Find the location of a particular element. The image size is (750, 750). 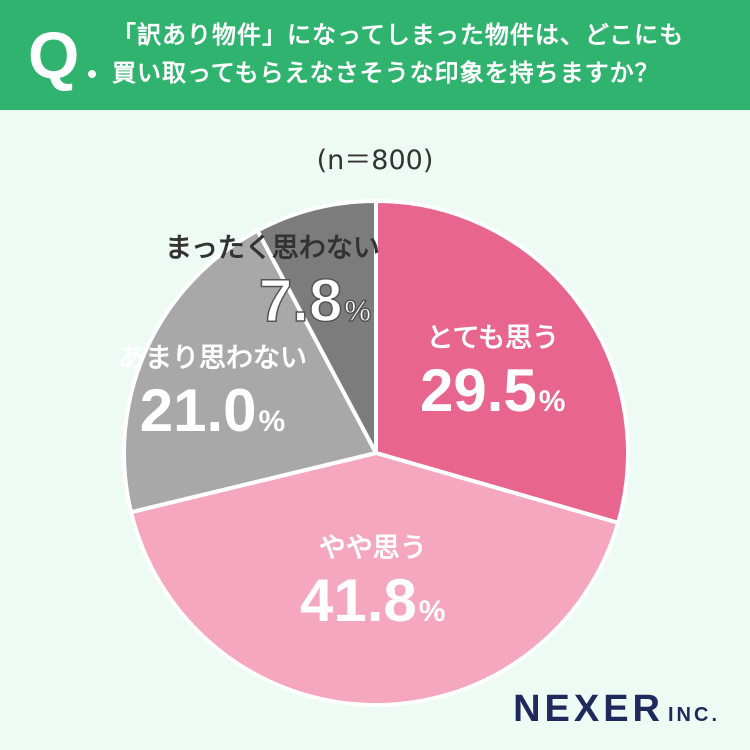

nexer-logo: NEXER INC. is located at coordinates (616, 709).